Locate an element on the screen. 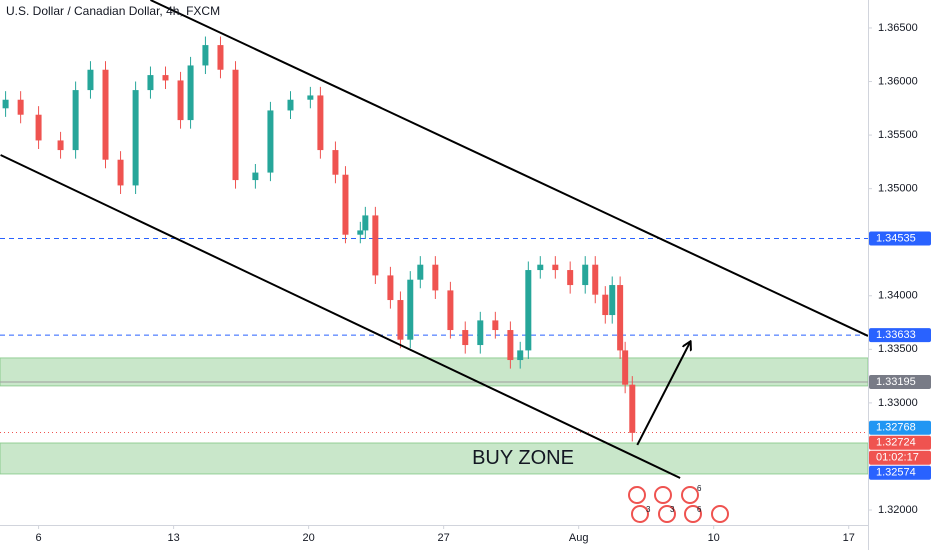 Image resolution: width=932 pixels, height=550 pixels. x-tick-label: 13 is located at coordinates (173, 538).